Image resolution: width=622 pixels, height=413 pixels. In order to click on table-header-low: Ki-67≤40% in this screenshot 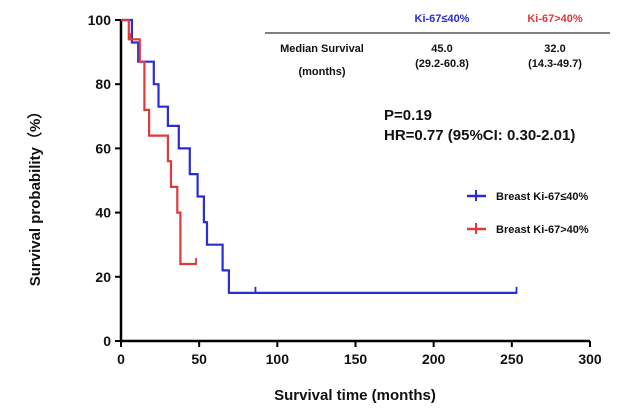, I will do `click(442, 19)`.